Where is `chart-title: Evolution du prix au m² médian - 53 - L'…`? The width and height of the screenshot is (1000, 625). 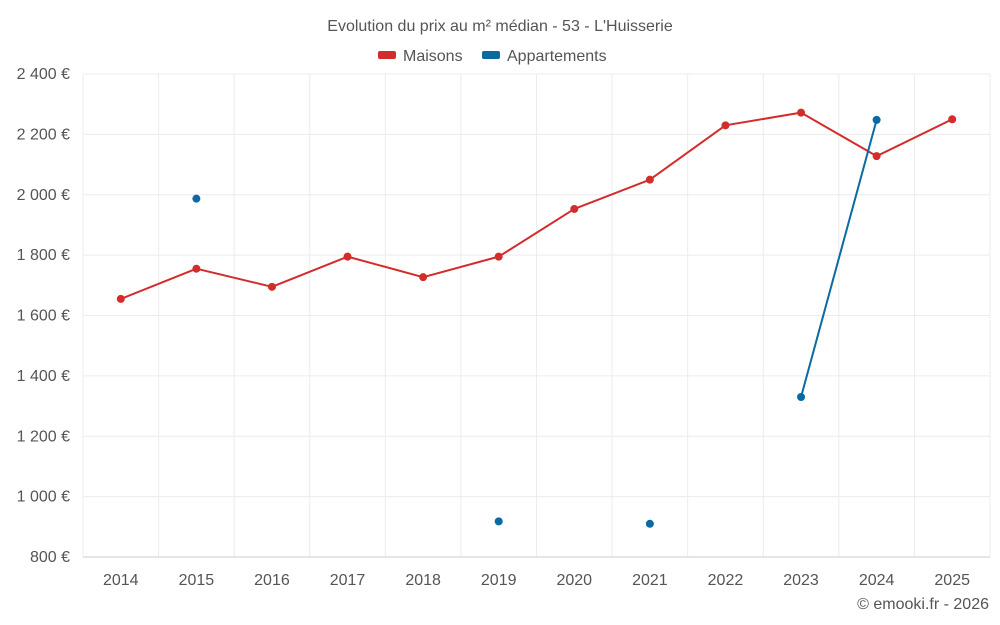 chart-title: Evolution du prix au m² médian - 53 - L'… is located at coordinates (500, 26).